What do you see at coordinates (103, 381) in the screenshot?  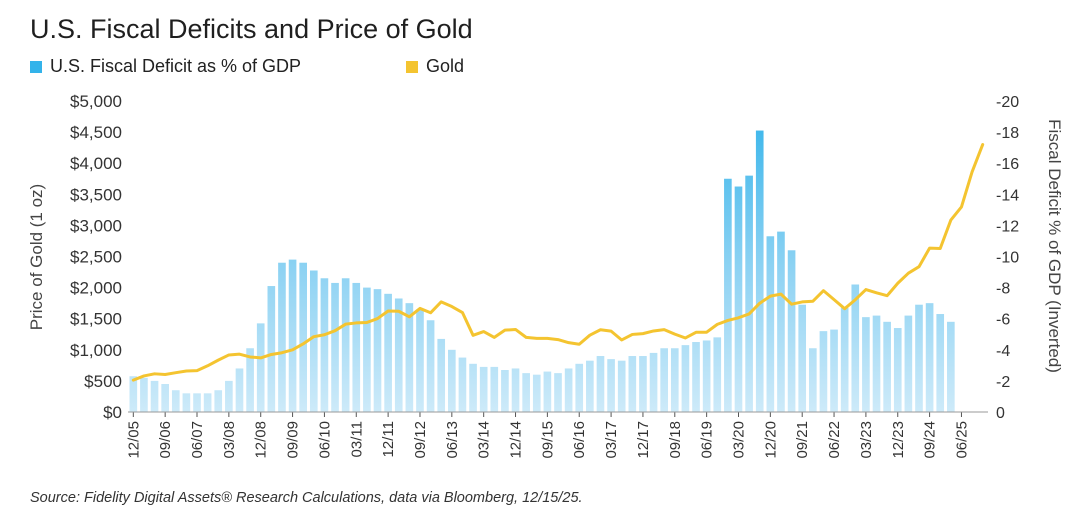 I see `left-tick-label: $500` at bounding box center [103, 381].